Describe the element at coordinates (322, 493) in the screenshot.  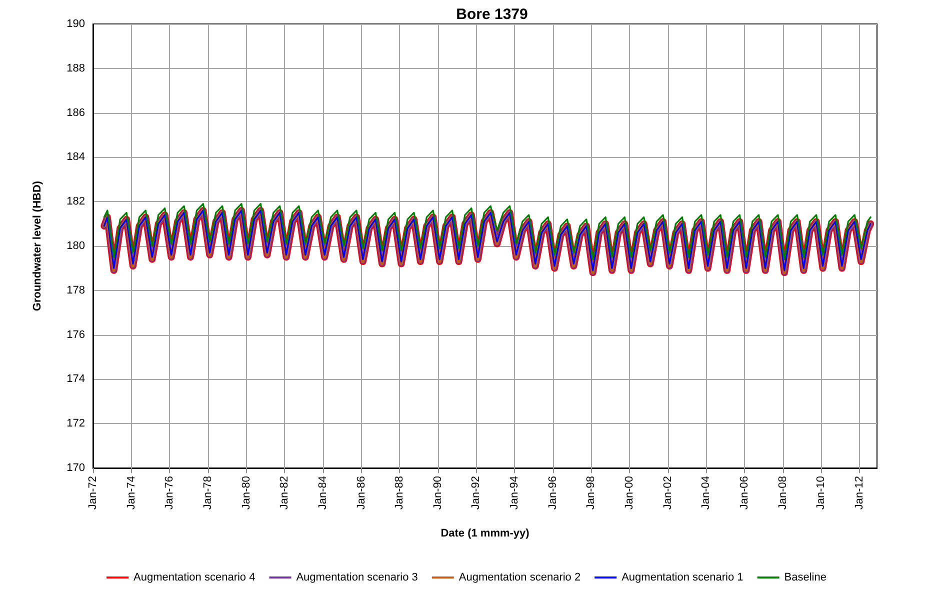
I see `x-tick-label: Jan-84` at that location.